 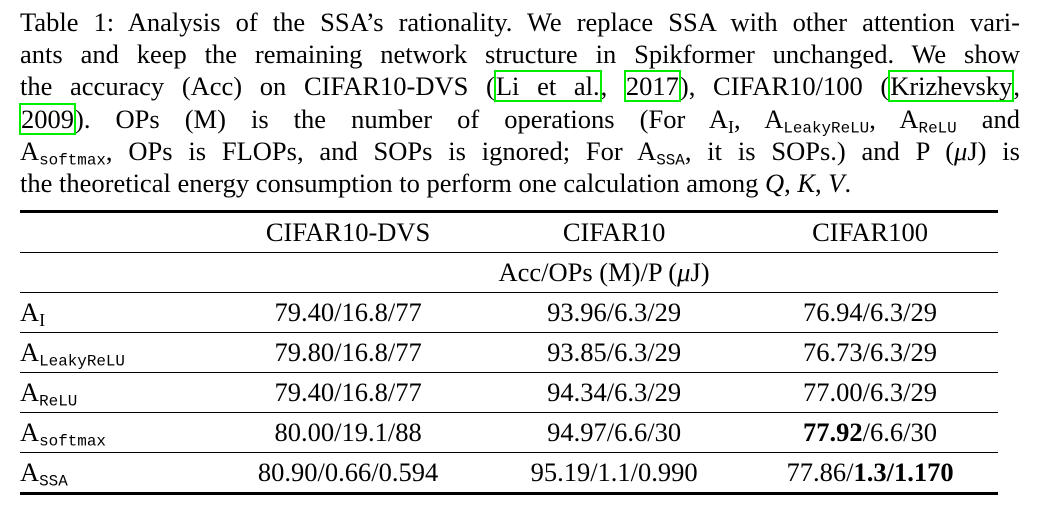 I want to click on row-label-a-softmax: Asoftmax, so click(x=115, y=432).